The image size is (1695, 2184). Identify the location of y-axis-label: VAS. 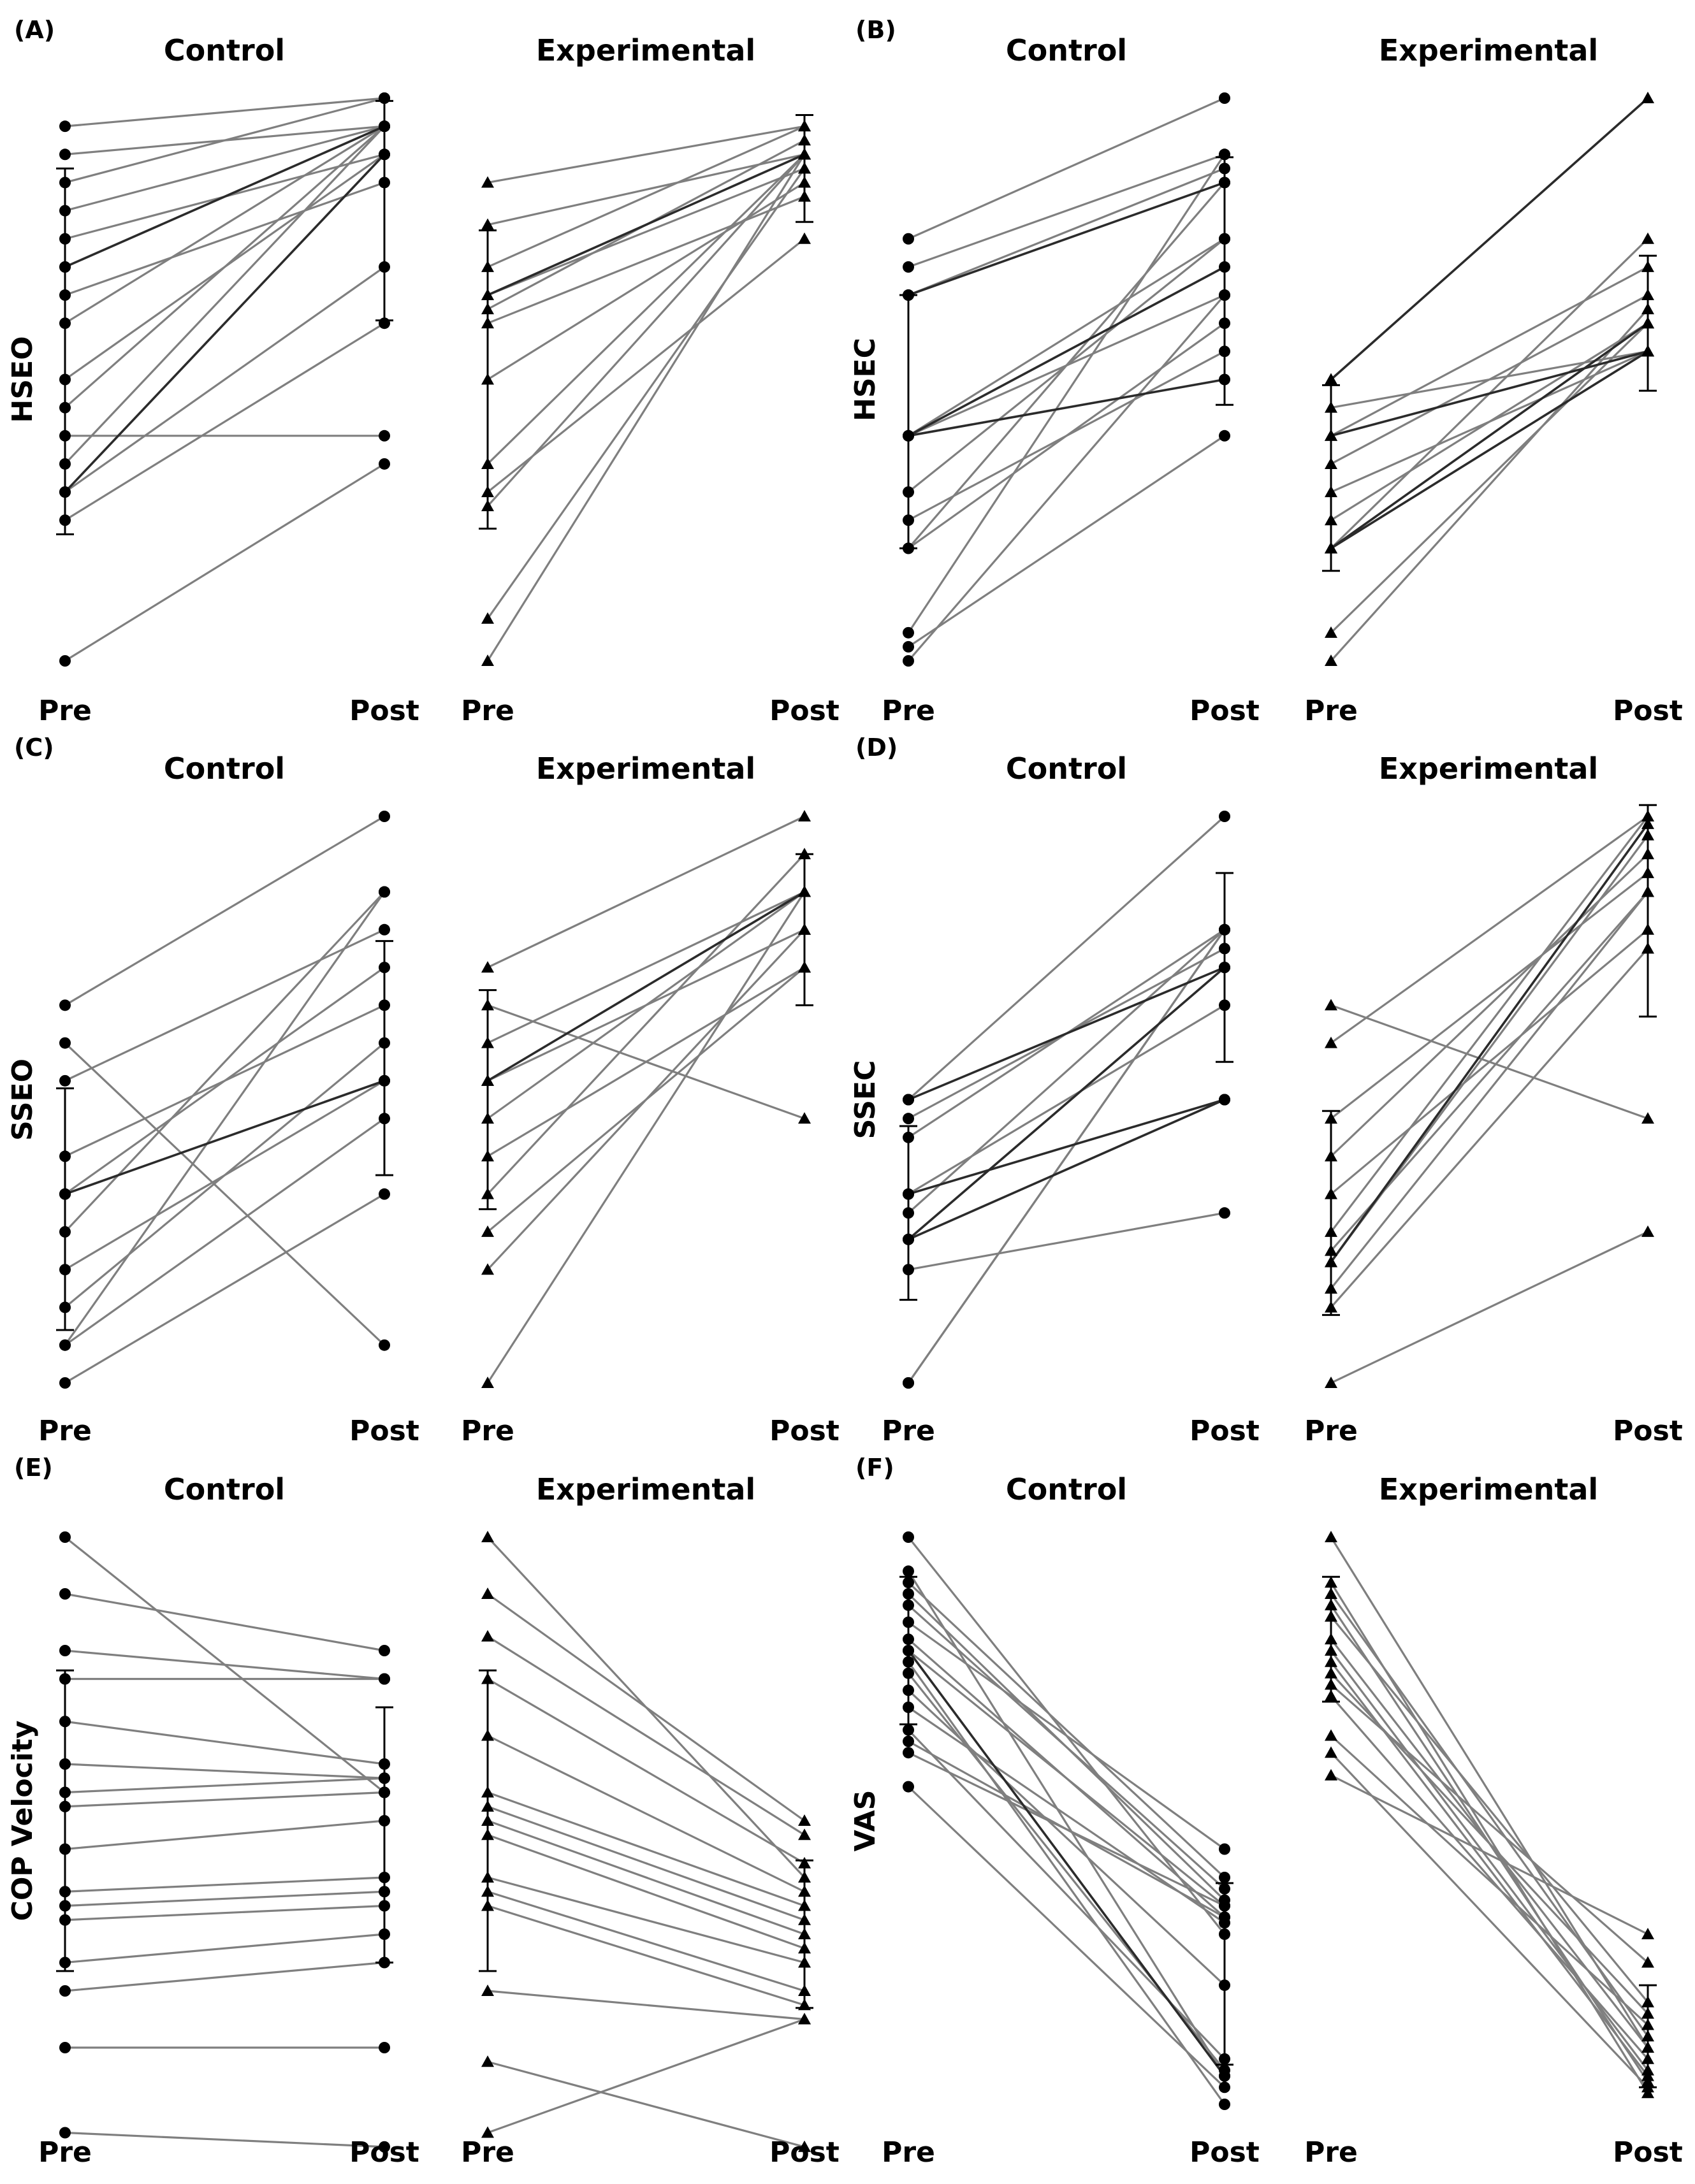
(866, 1821).